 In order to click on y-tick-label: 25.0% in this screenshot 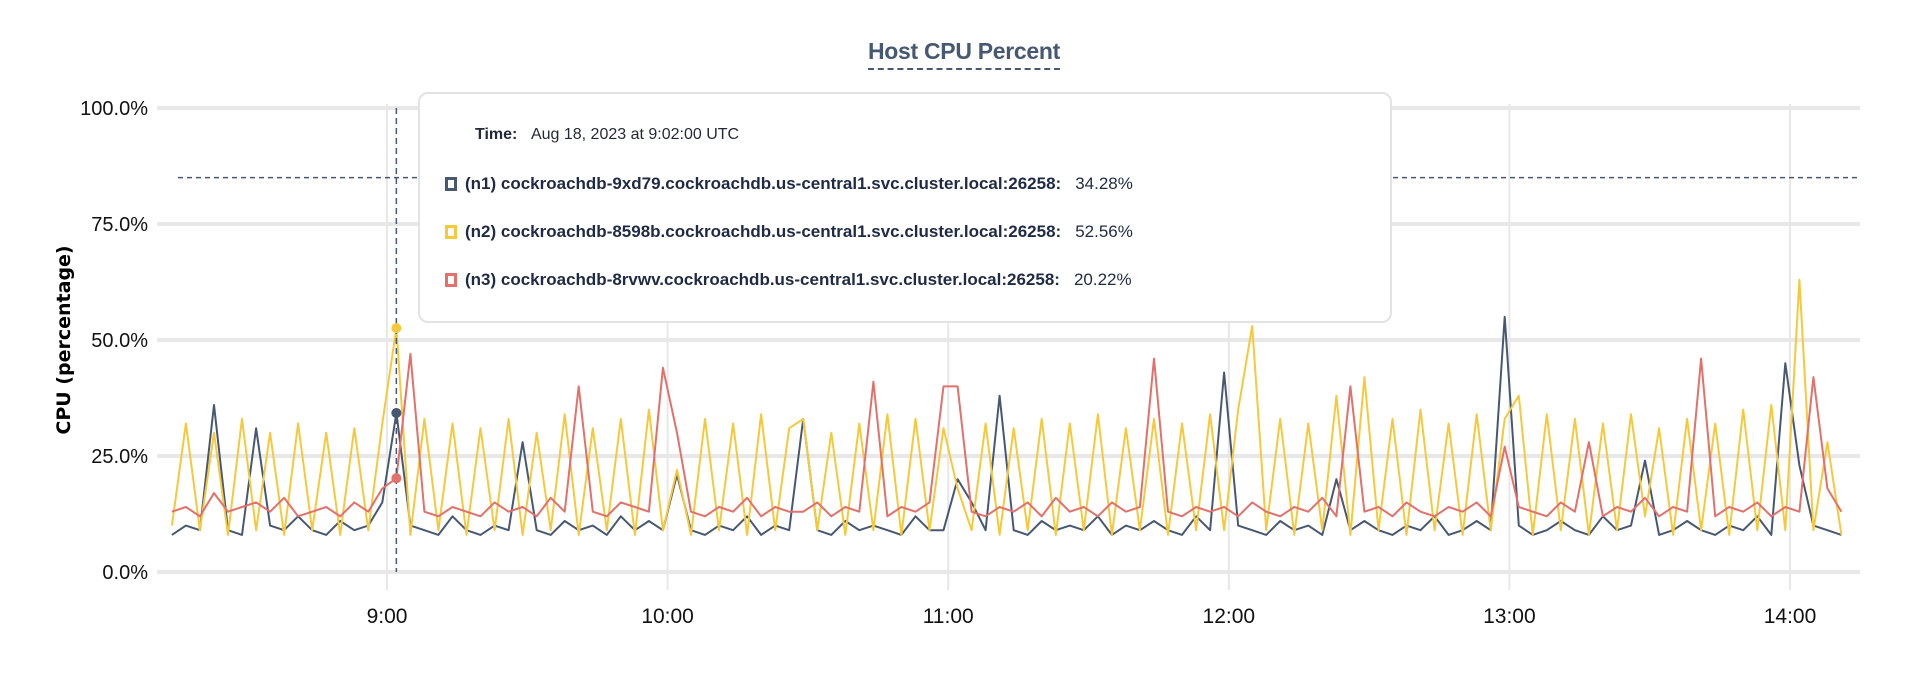, I will do `click(119, 457)`.